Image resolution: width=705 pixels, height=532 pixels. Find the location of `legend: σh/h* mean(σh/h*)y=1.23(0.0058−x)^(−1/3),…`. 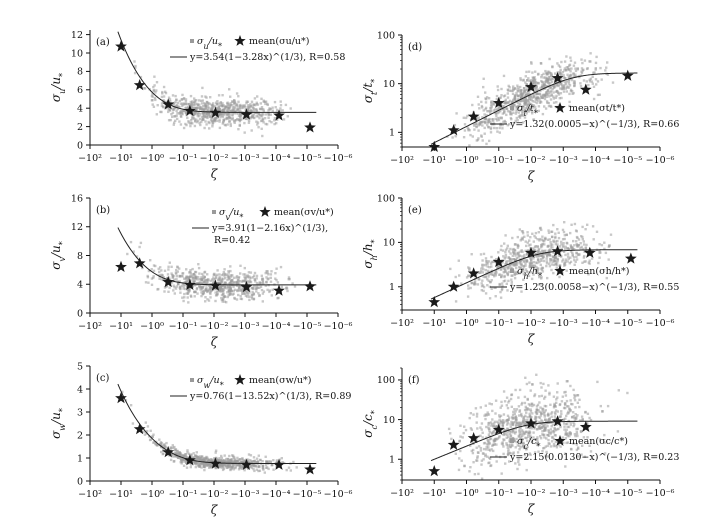

legend: σh/h* mean(σh/h*)y=1.23(0.0058−x)^(−1/3),… is located at coordinates (584, 279).